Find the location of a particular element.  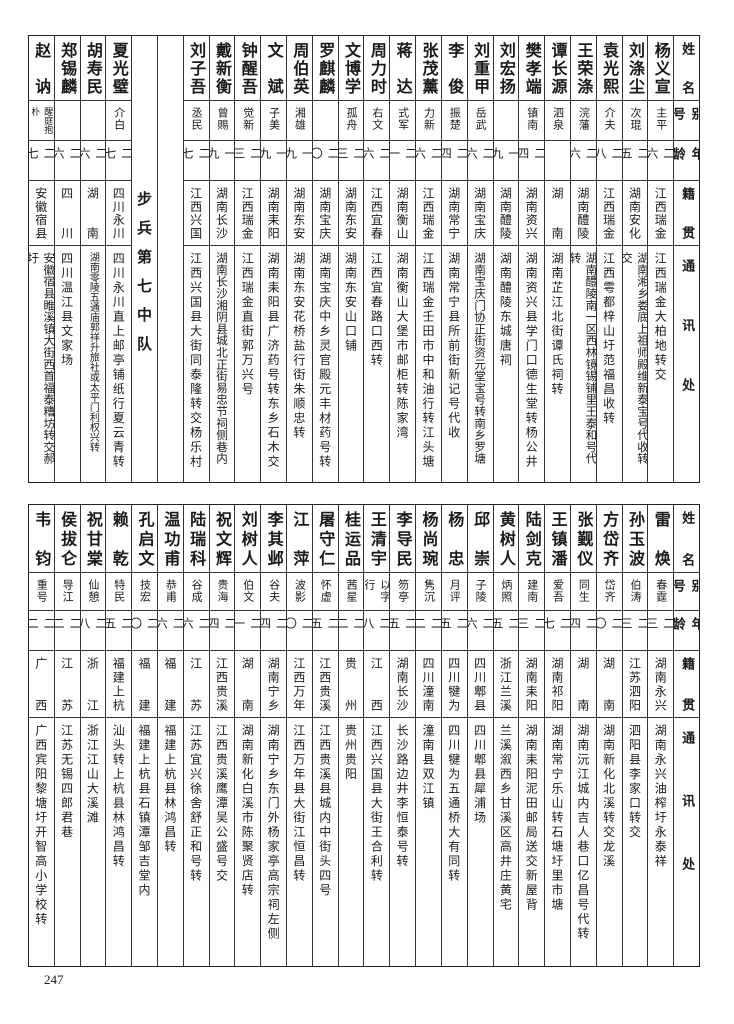

name-cell: 刘重甲 is located at coordinates (480, 68).